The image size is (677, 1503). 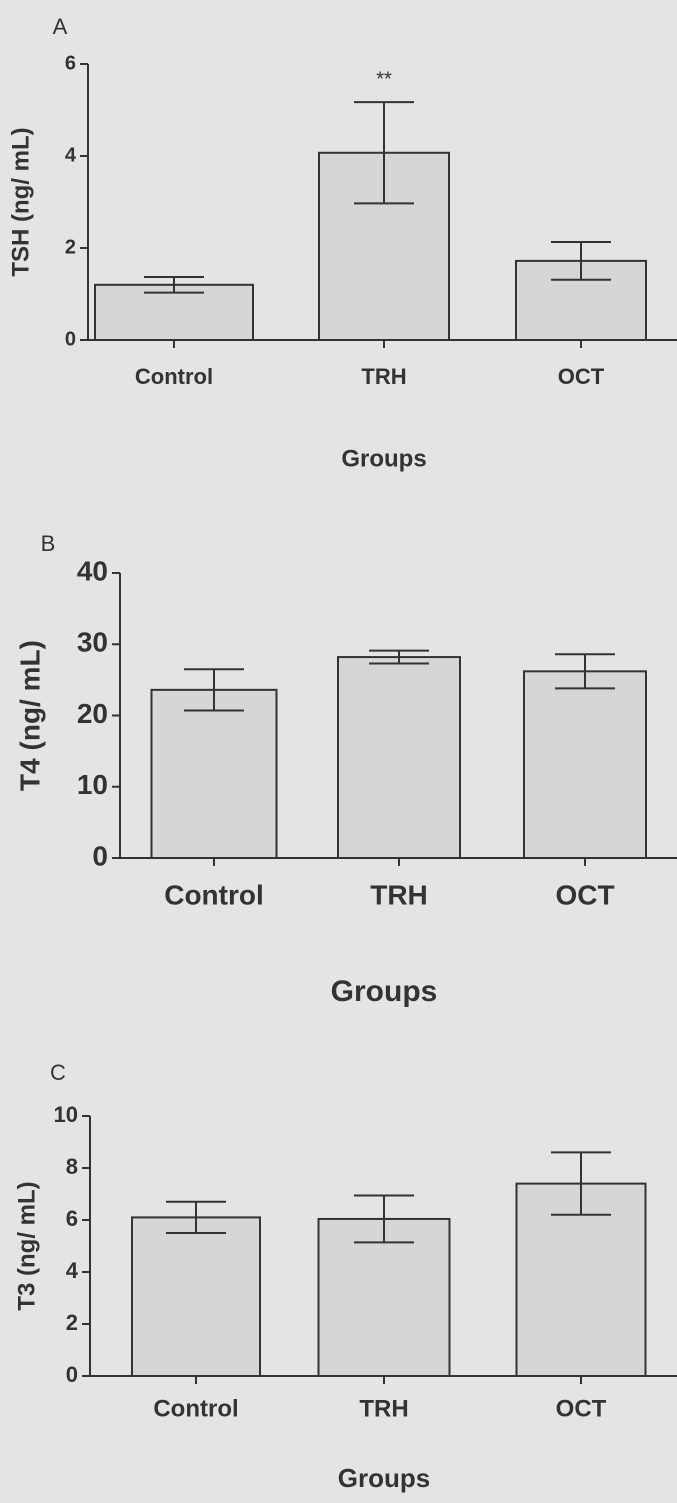 What do you see at coordinates (72, 1166) in the screenshot?
I see `y-tick-label: 8` at bounding box center [72, 1166].